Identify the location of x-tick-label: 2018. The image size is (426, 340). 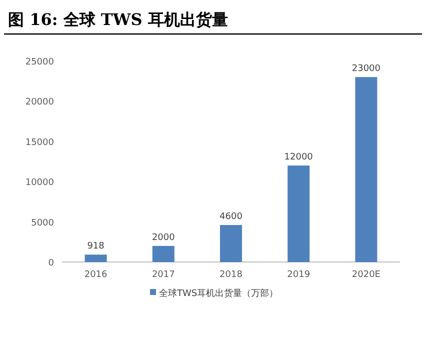
(231, 275).